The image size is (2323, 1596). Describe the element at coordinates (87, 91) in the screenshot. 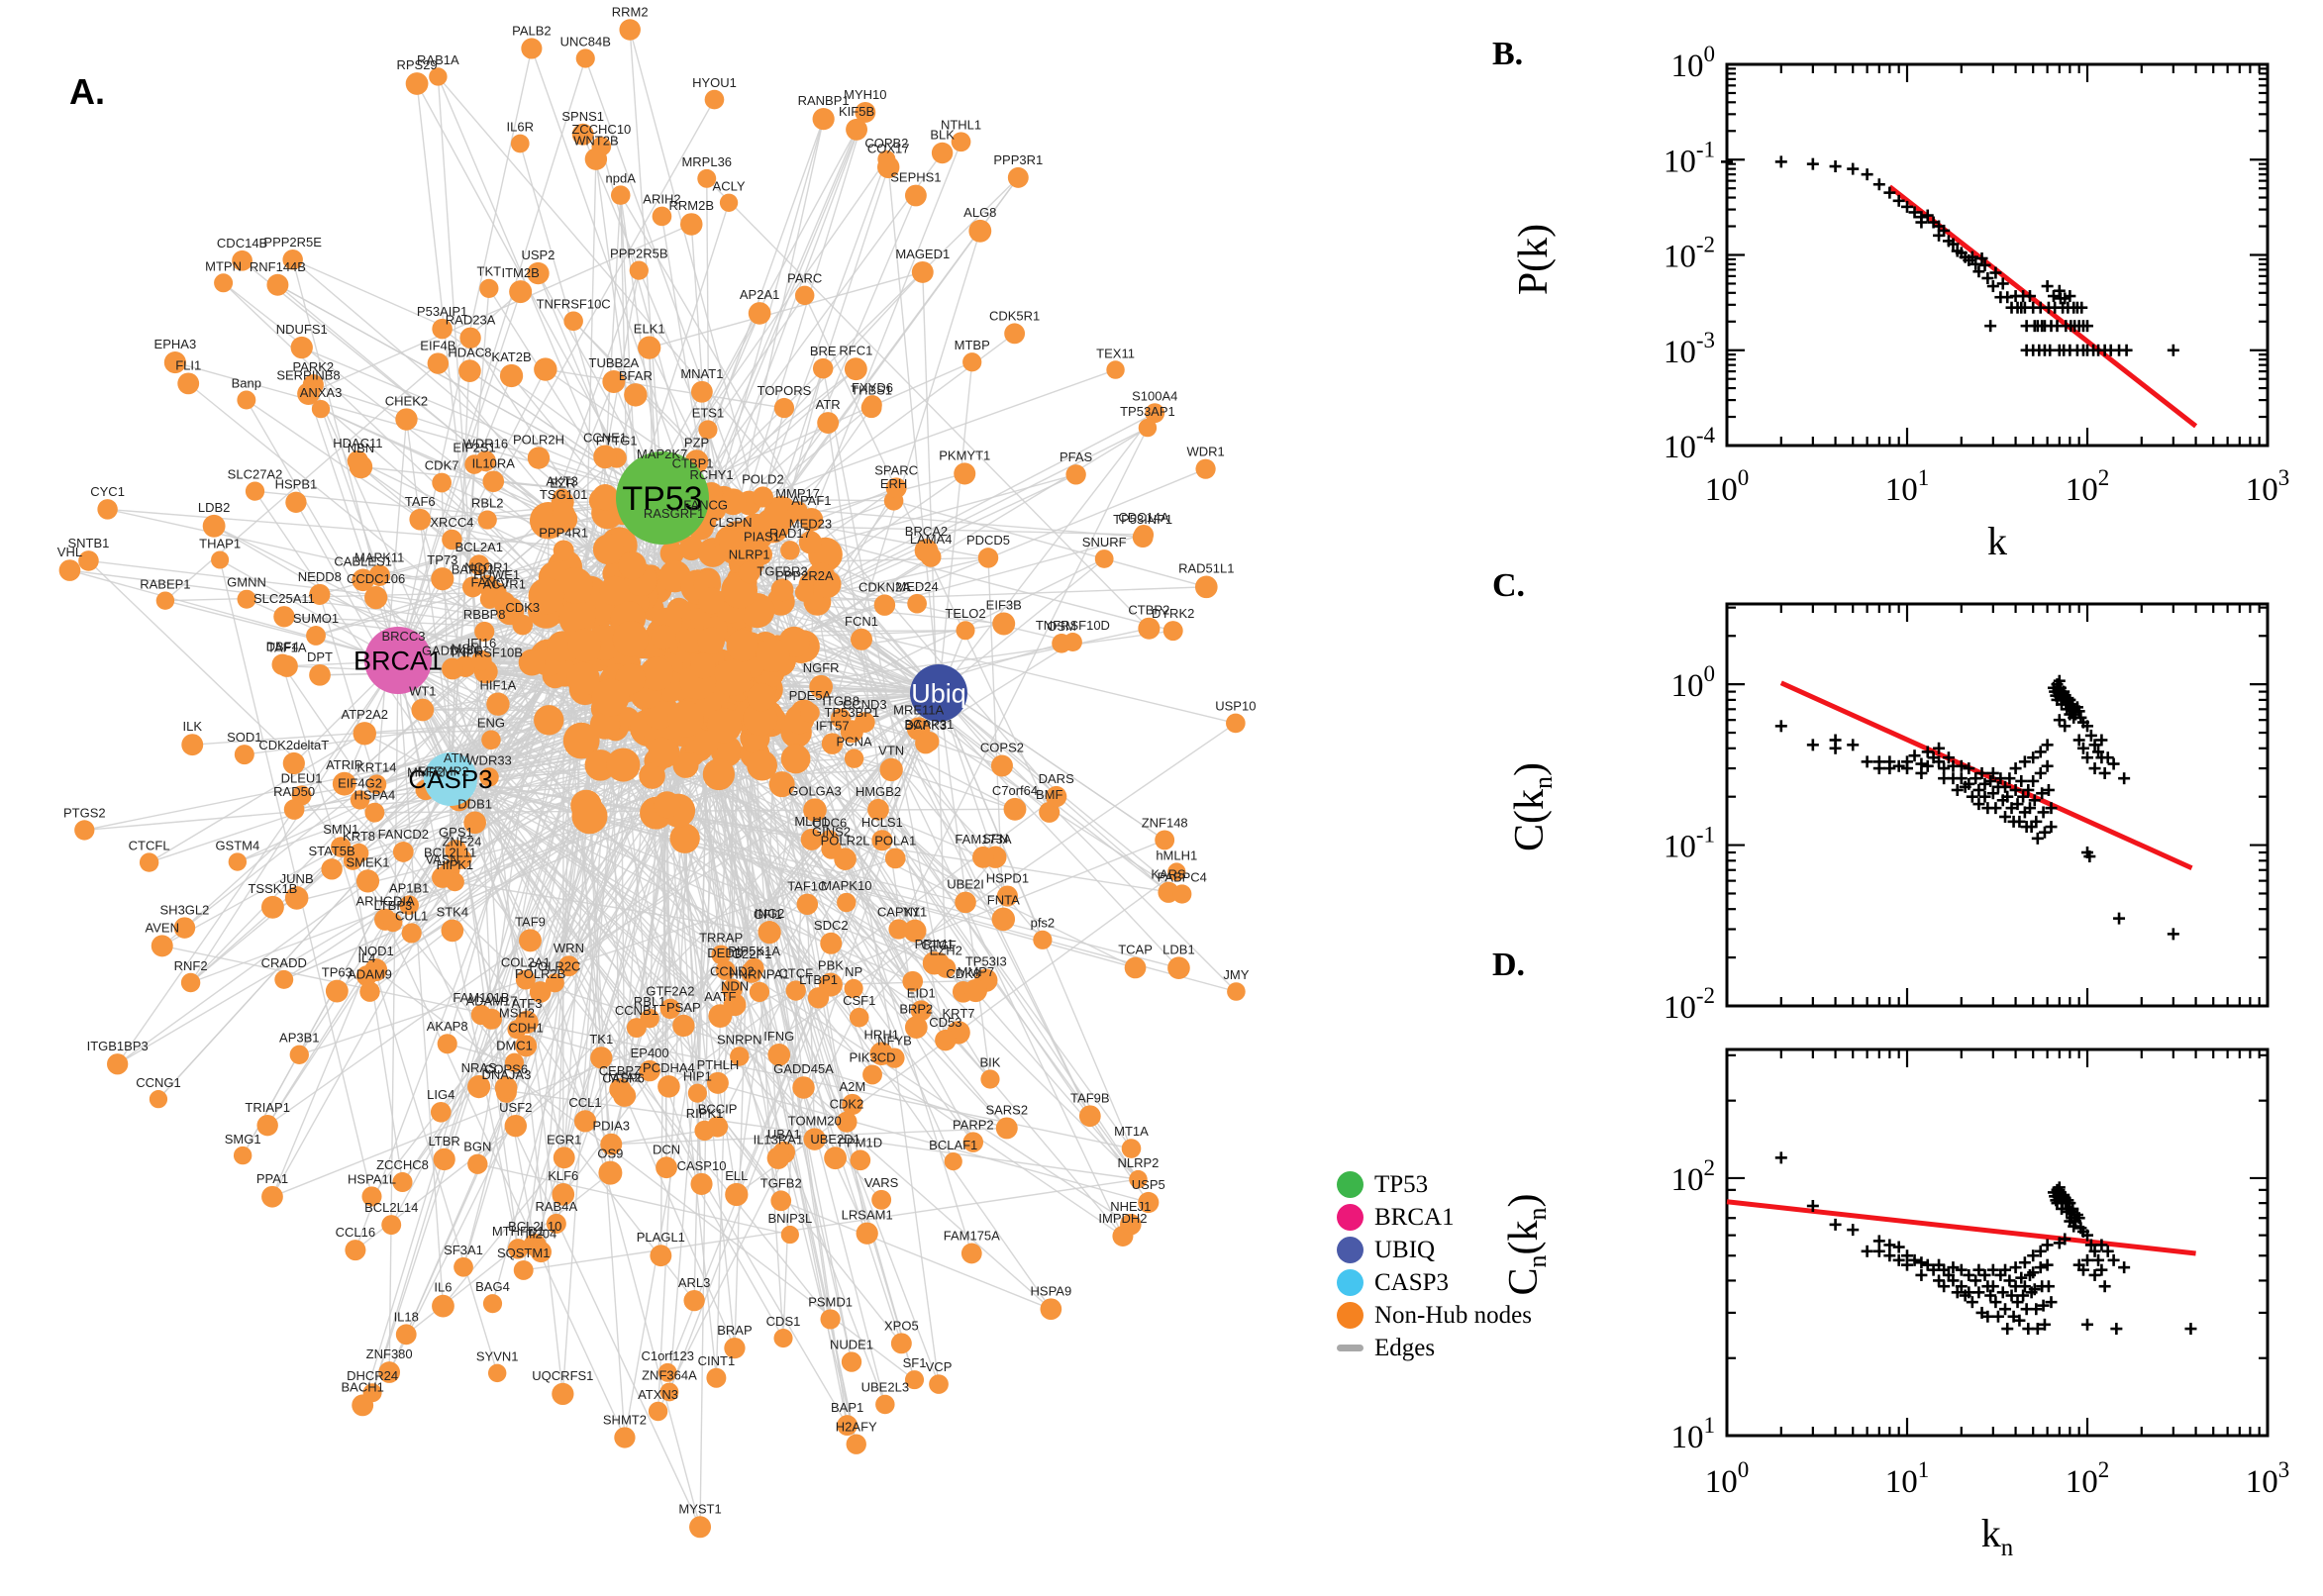

I see `panel-a-label: A.` at that location.